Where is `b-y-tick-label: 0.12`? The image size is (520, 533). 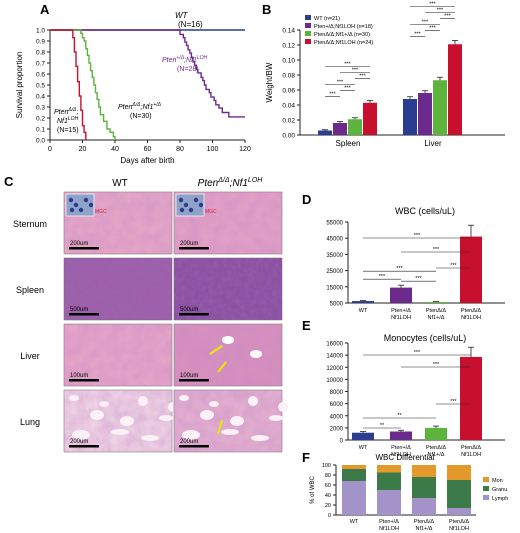
b-y-tick-label: 0.12 is located at coordinates (288, 46).